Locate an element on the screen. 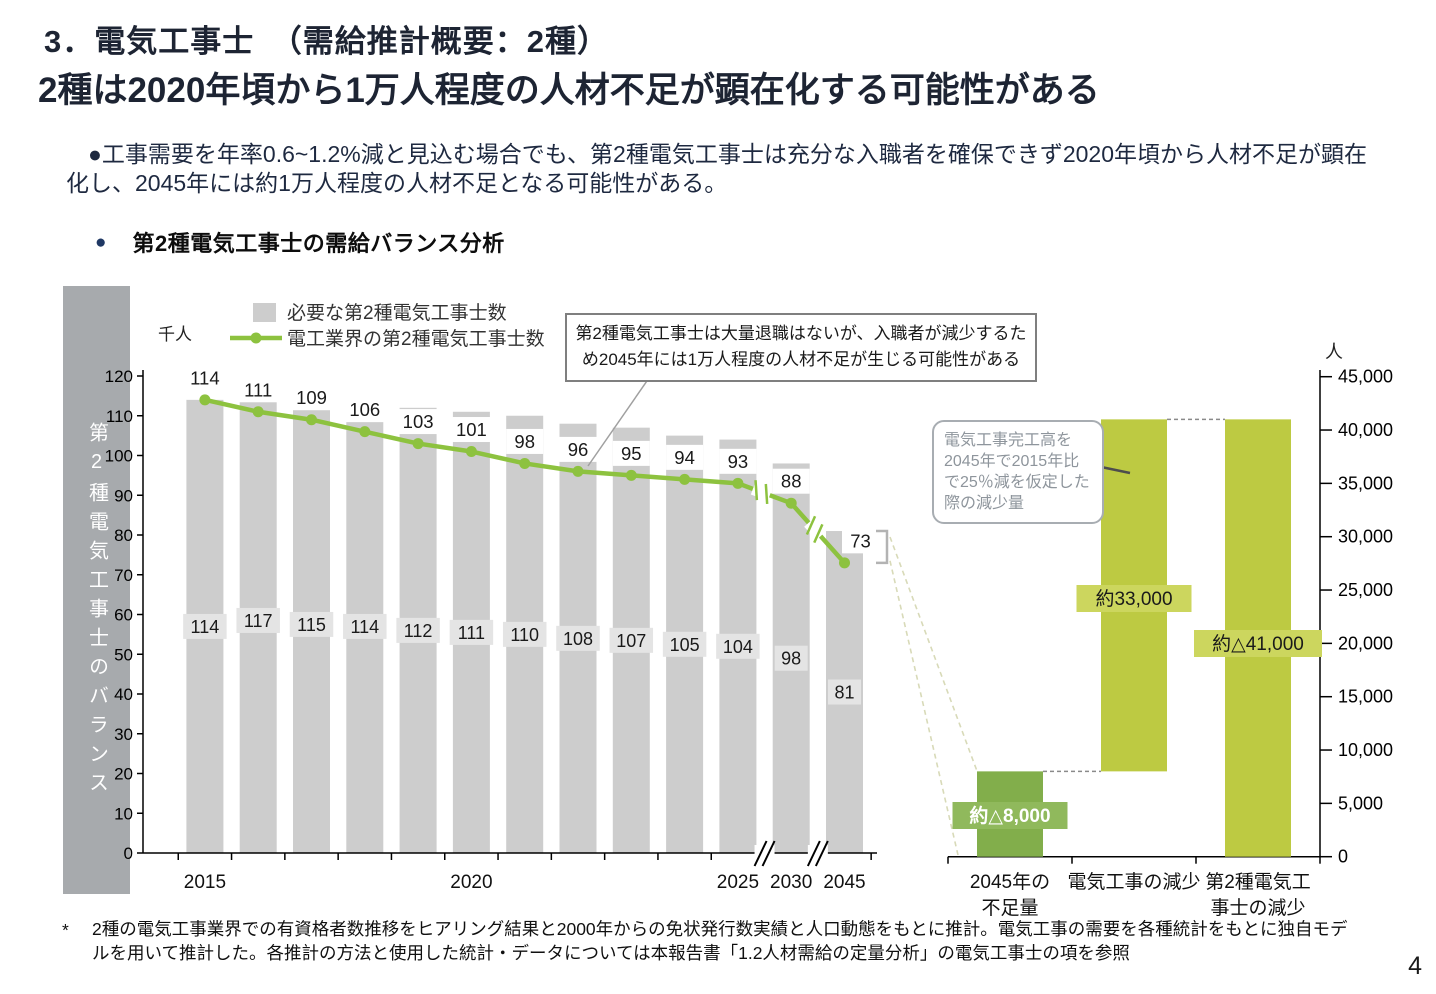 This screenshot has width=1436, height=994. legend-line-label: 電工業界の第2種電気工事士数 is located at coordinates (416, 339).